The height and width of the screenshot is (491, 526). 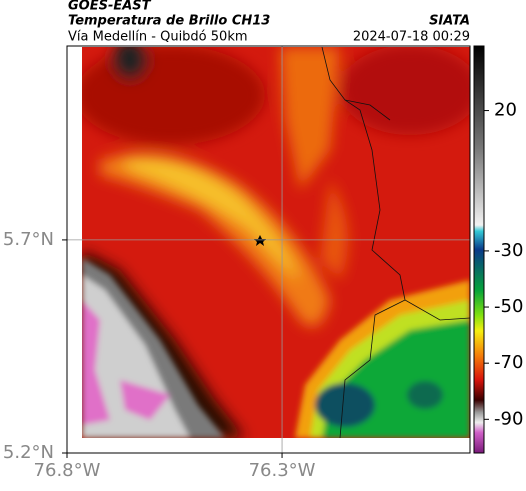 I want to click on colorbar-label: -50, so click(x=508, y=306).